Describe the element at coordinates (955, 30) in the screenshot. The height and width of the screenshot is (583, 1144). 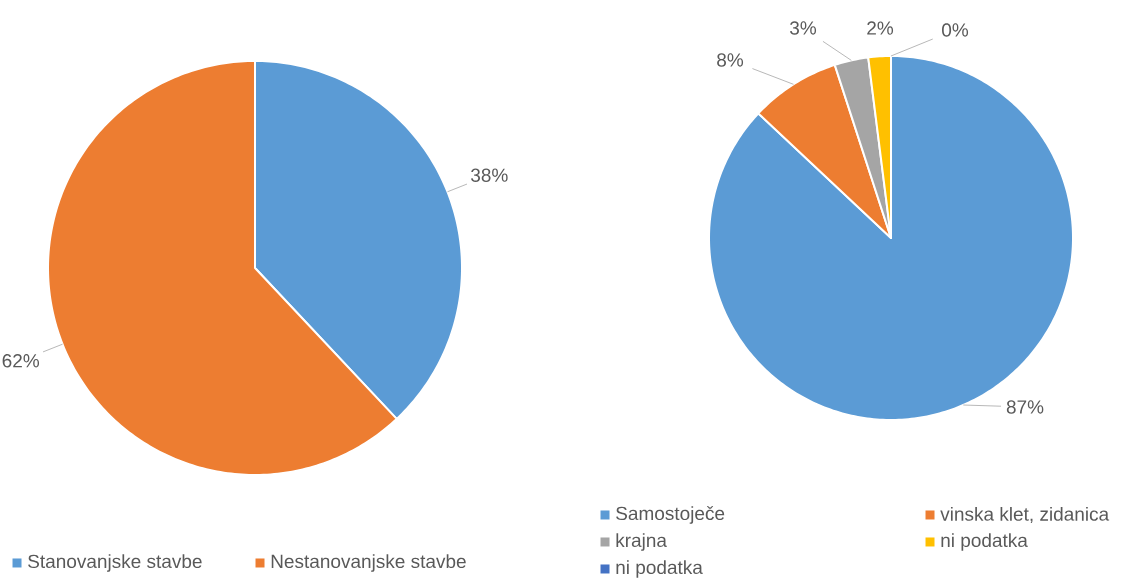
I see `text: 0%` at that location.